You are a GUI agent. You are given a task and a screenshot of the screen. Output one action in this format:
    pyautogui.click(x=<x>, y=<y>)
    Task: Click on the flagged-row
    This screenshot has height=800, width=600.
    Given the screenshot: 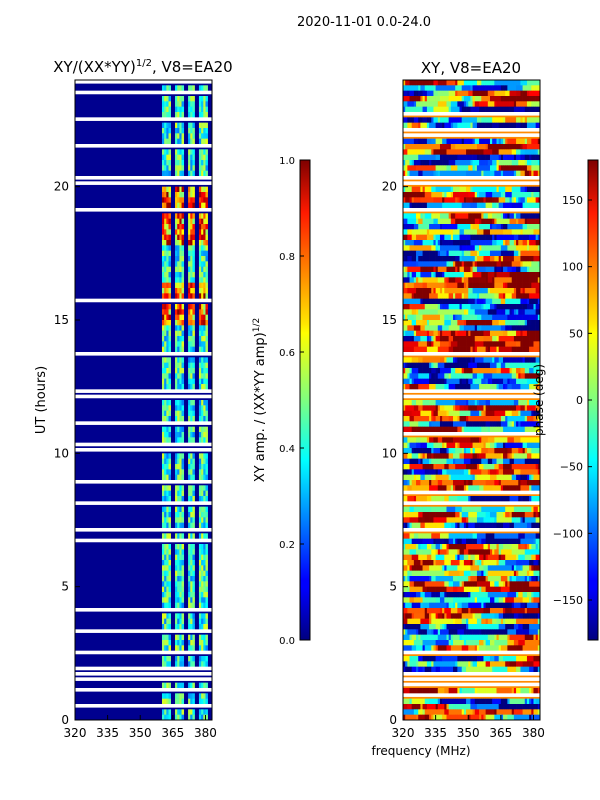 What is the action you would take?
    pyautogui.click(x=143, y=391)
    